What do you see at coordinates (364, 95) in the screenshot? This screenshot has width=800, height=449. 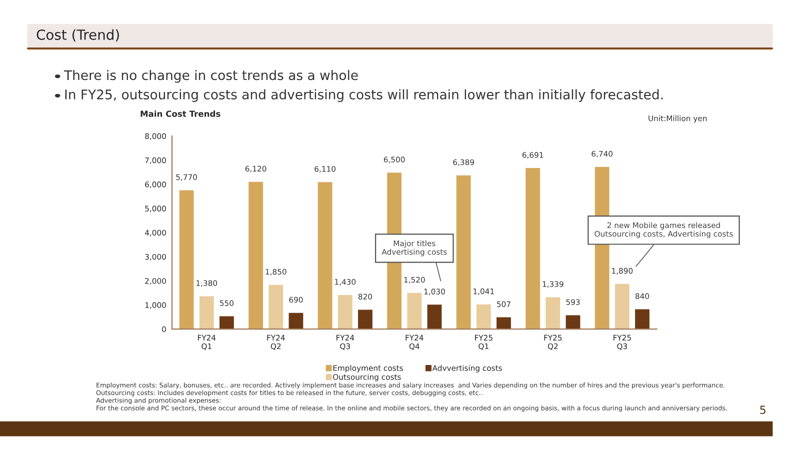 I see `text: In FY25, outsourcing costs and advertising costs will remain lower than initially forecasted.` at bounding box center [364, 95].